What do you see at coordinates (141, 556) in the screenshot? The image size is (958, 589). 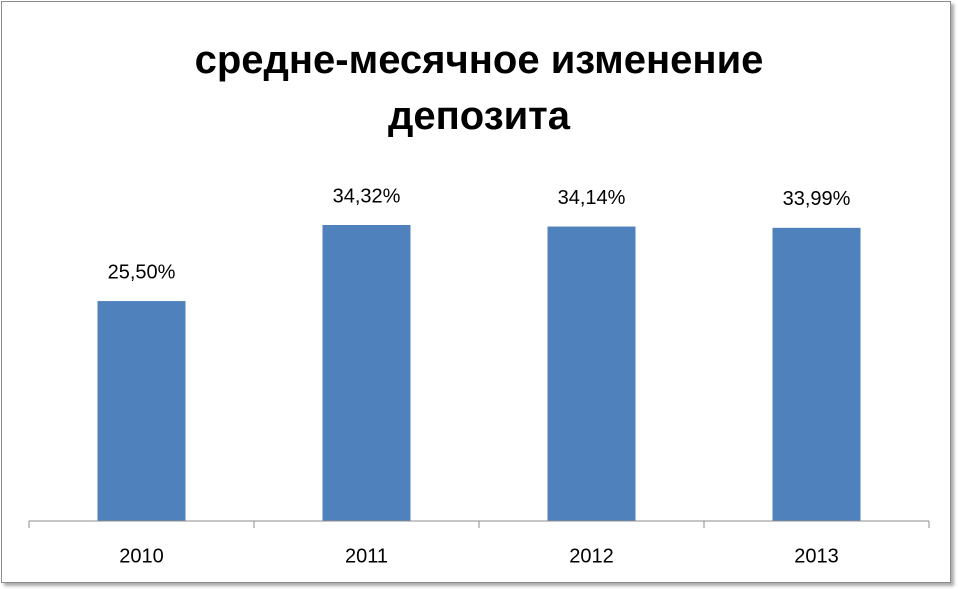 I see `x-tick-label: 2010` at bounding box center [141, 556].